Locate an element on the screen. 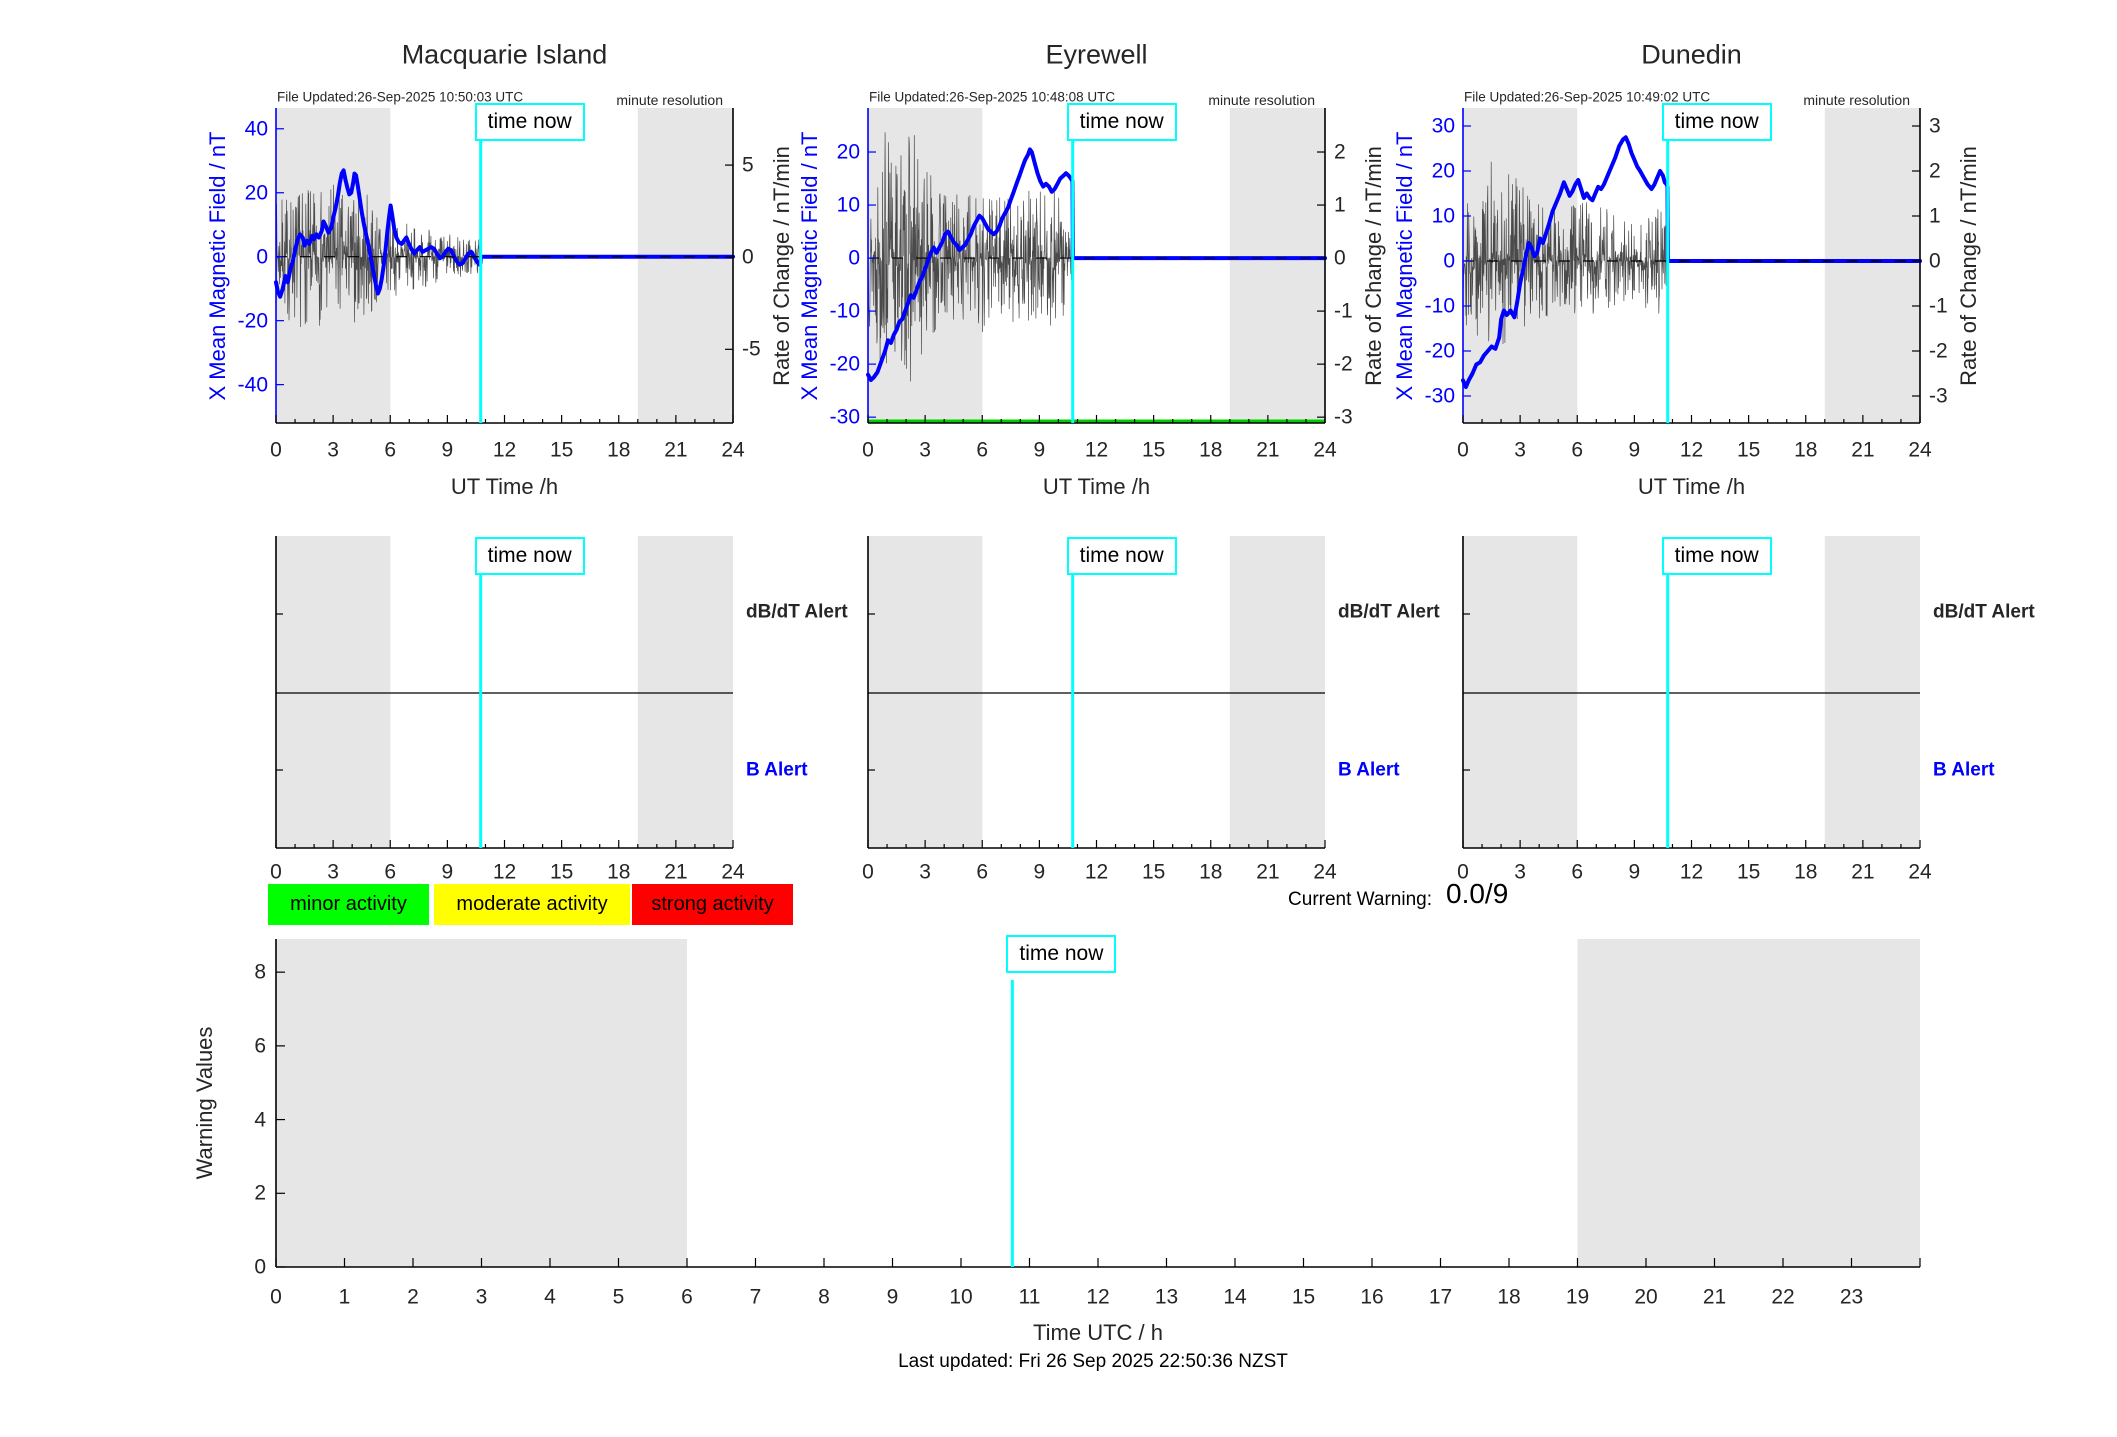  b-alert-label: B Alert is located at coordinates (1369, 770).